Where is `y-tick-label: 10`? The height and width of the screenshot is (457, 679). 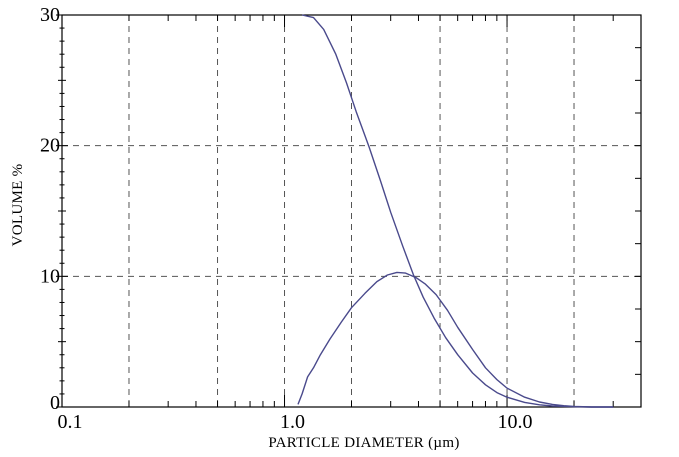 y-tick-label: 10 is located at coordinates (50, 276).